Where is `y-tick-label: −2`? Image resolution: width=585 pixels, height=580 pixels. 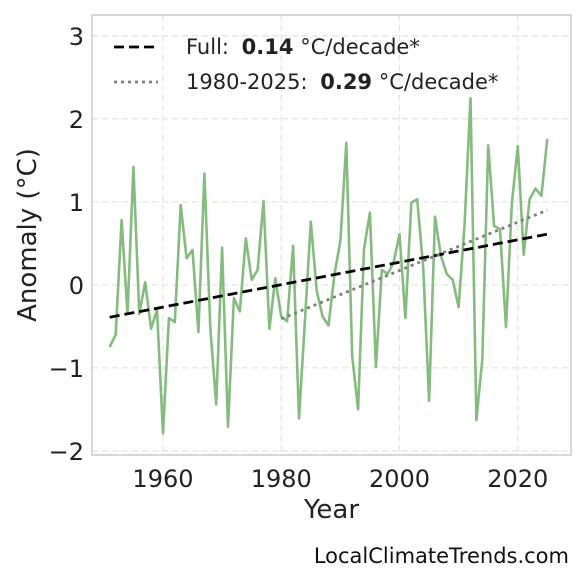
y-tick-label: −2 is located at coordinates (66, 452).